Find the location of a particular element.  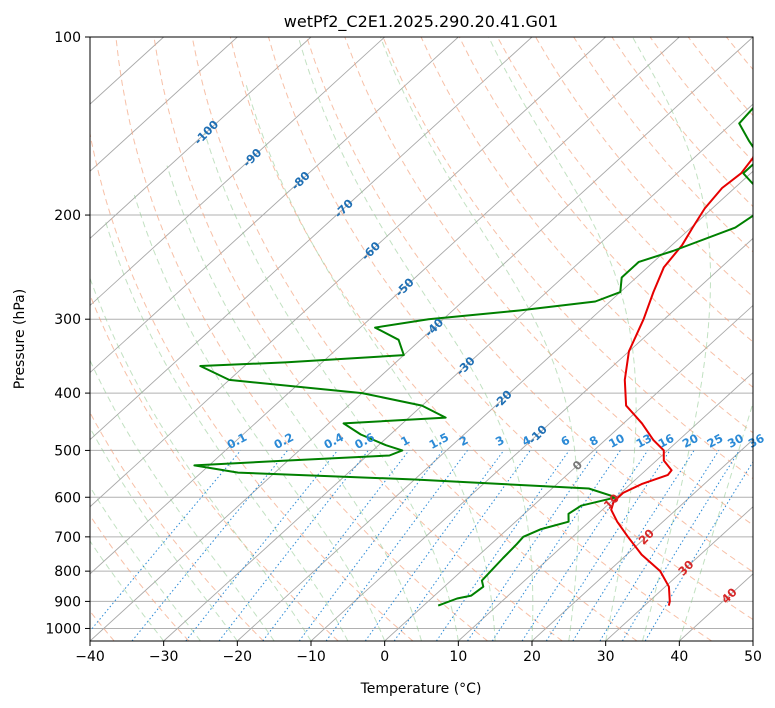

y-tick-label: 300 is located at coordinates (67, 320).